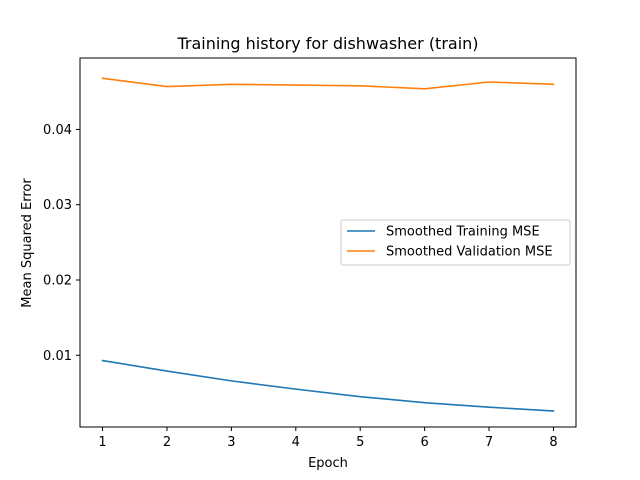 Image resolution: width=640 pixels, height=480 pixels. Describe the element at coordinates (360, 442) in the screenshot. I see `x-tick-label: 5` at that location.